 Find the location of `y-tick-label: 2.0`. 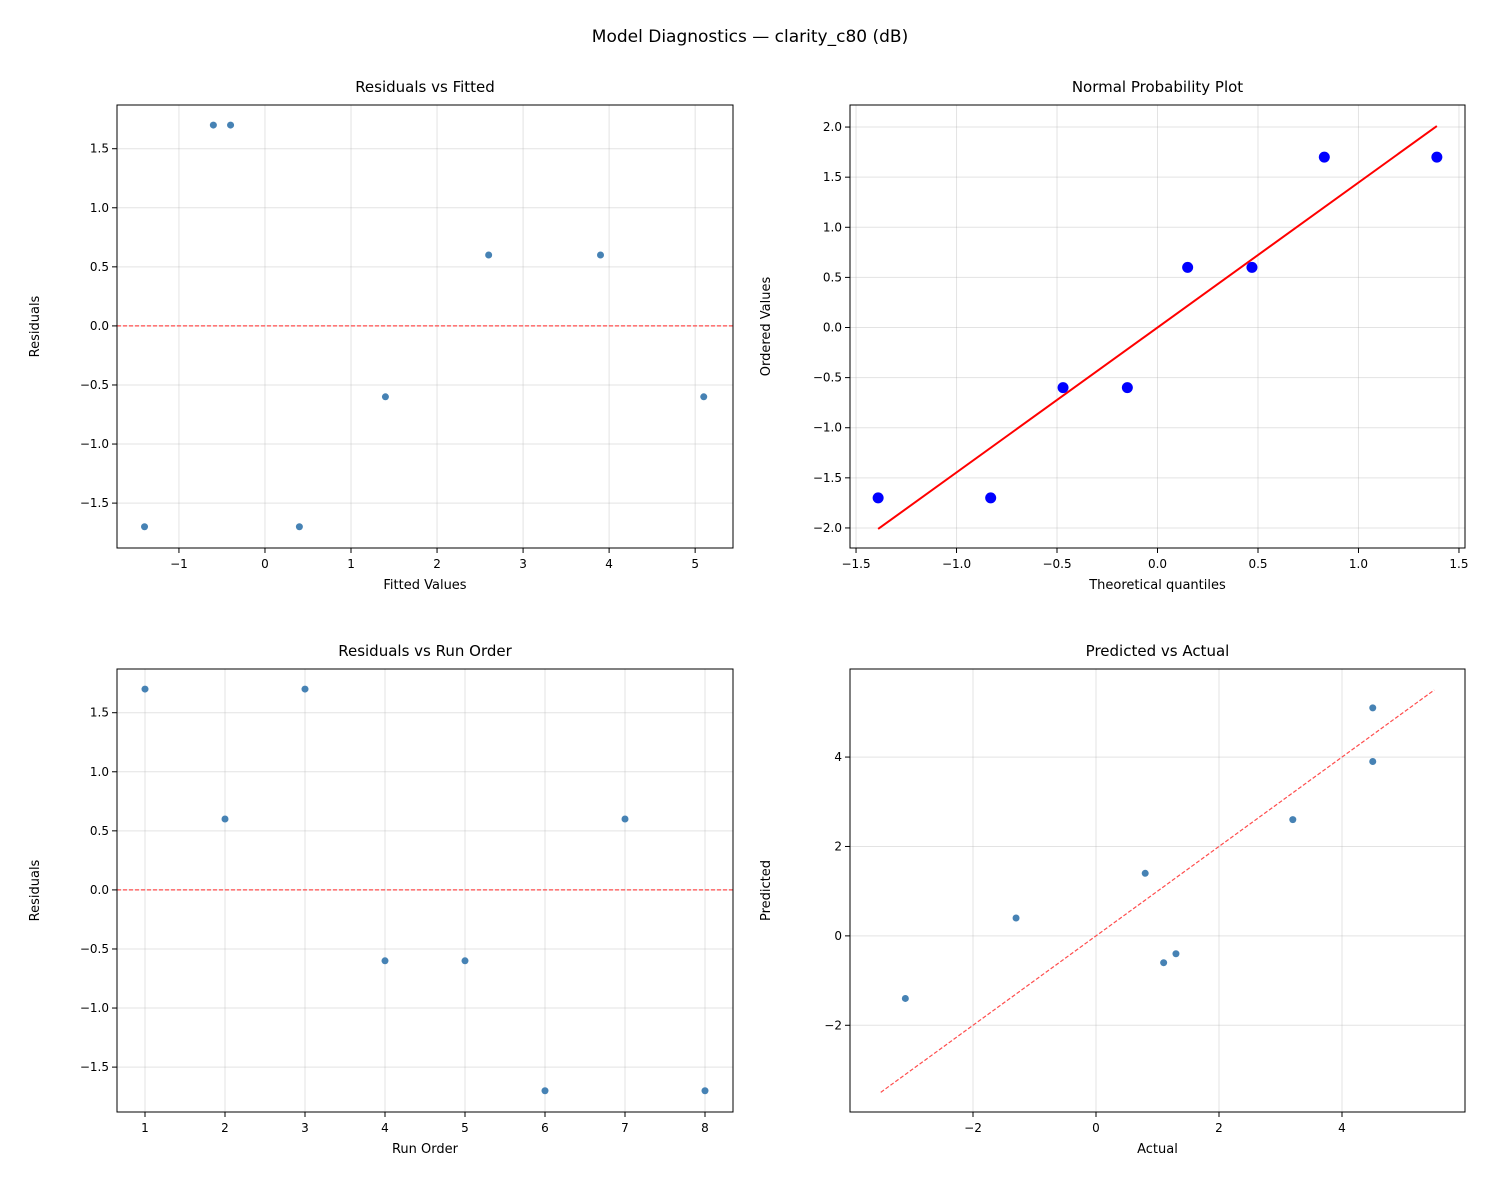

y-tick-label: 2.0 is located at coordinates (832, 127).